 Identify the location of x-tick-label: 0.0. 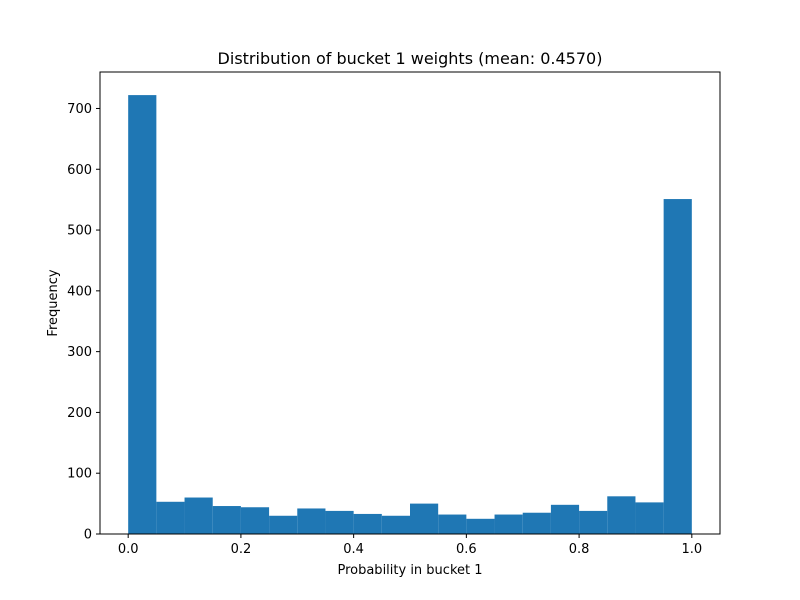
(128, 549).